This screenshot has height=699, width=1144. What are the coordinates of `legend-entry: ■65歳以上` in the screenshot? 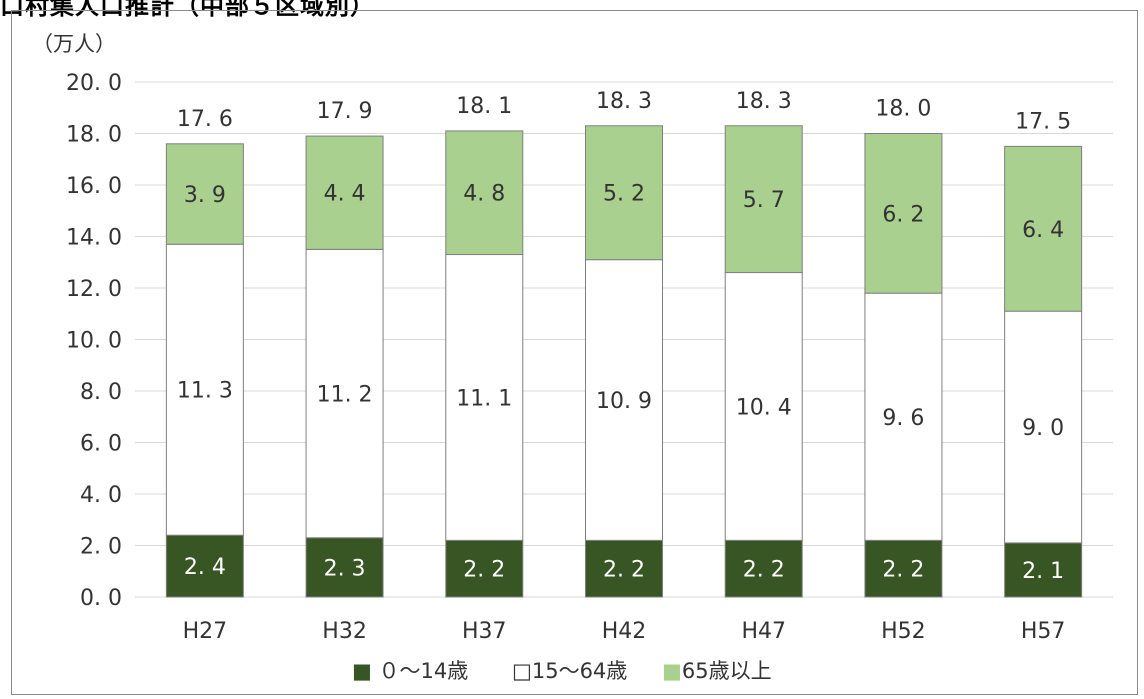 It's located at (717, 671).